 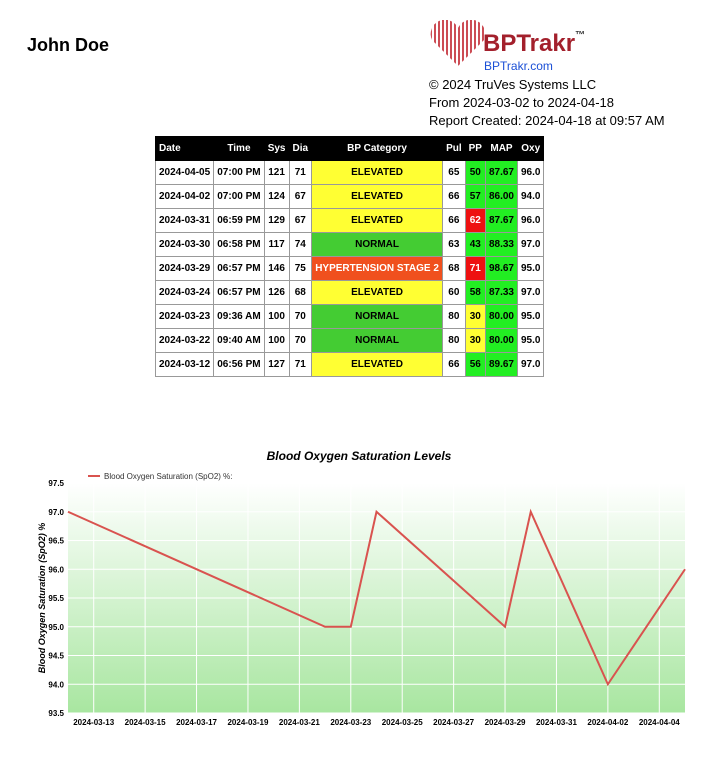 What do you see at coordinates (501, 292) in the screenshot?
I see `table-cell: 87.33` at bounding box center [501, 292].